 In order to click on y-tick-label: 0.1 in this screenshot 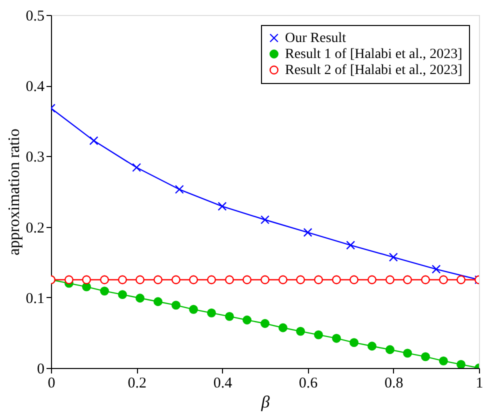, I will do `click(35, 298)`.